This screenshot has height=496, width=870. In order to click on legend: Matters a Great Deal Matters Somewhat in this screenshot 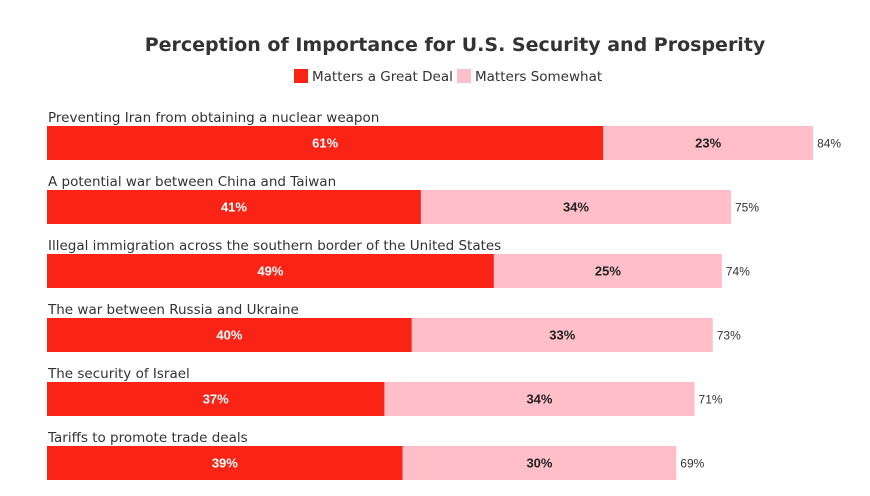, I will do `click(448, 77)`.